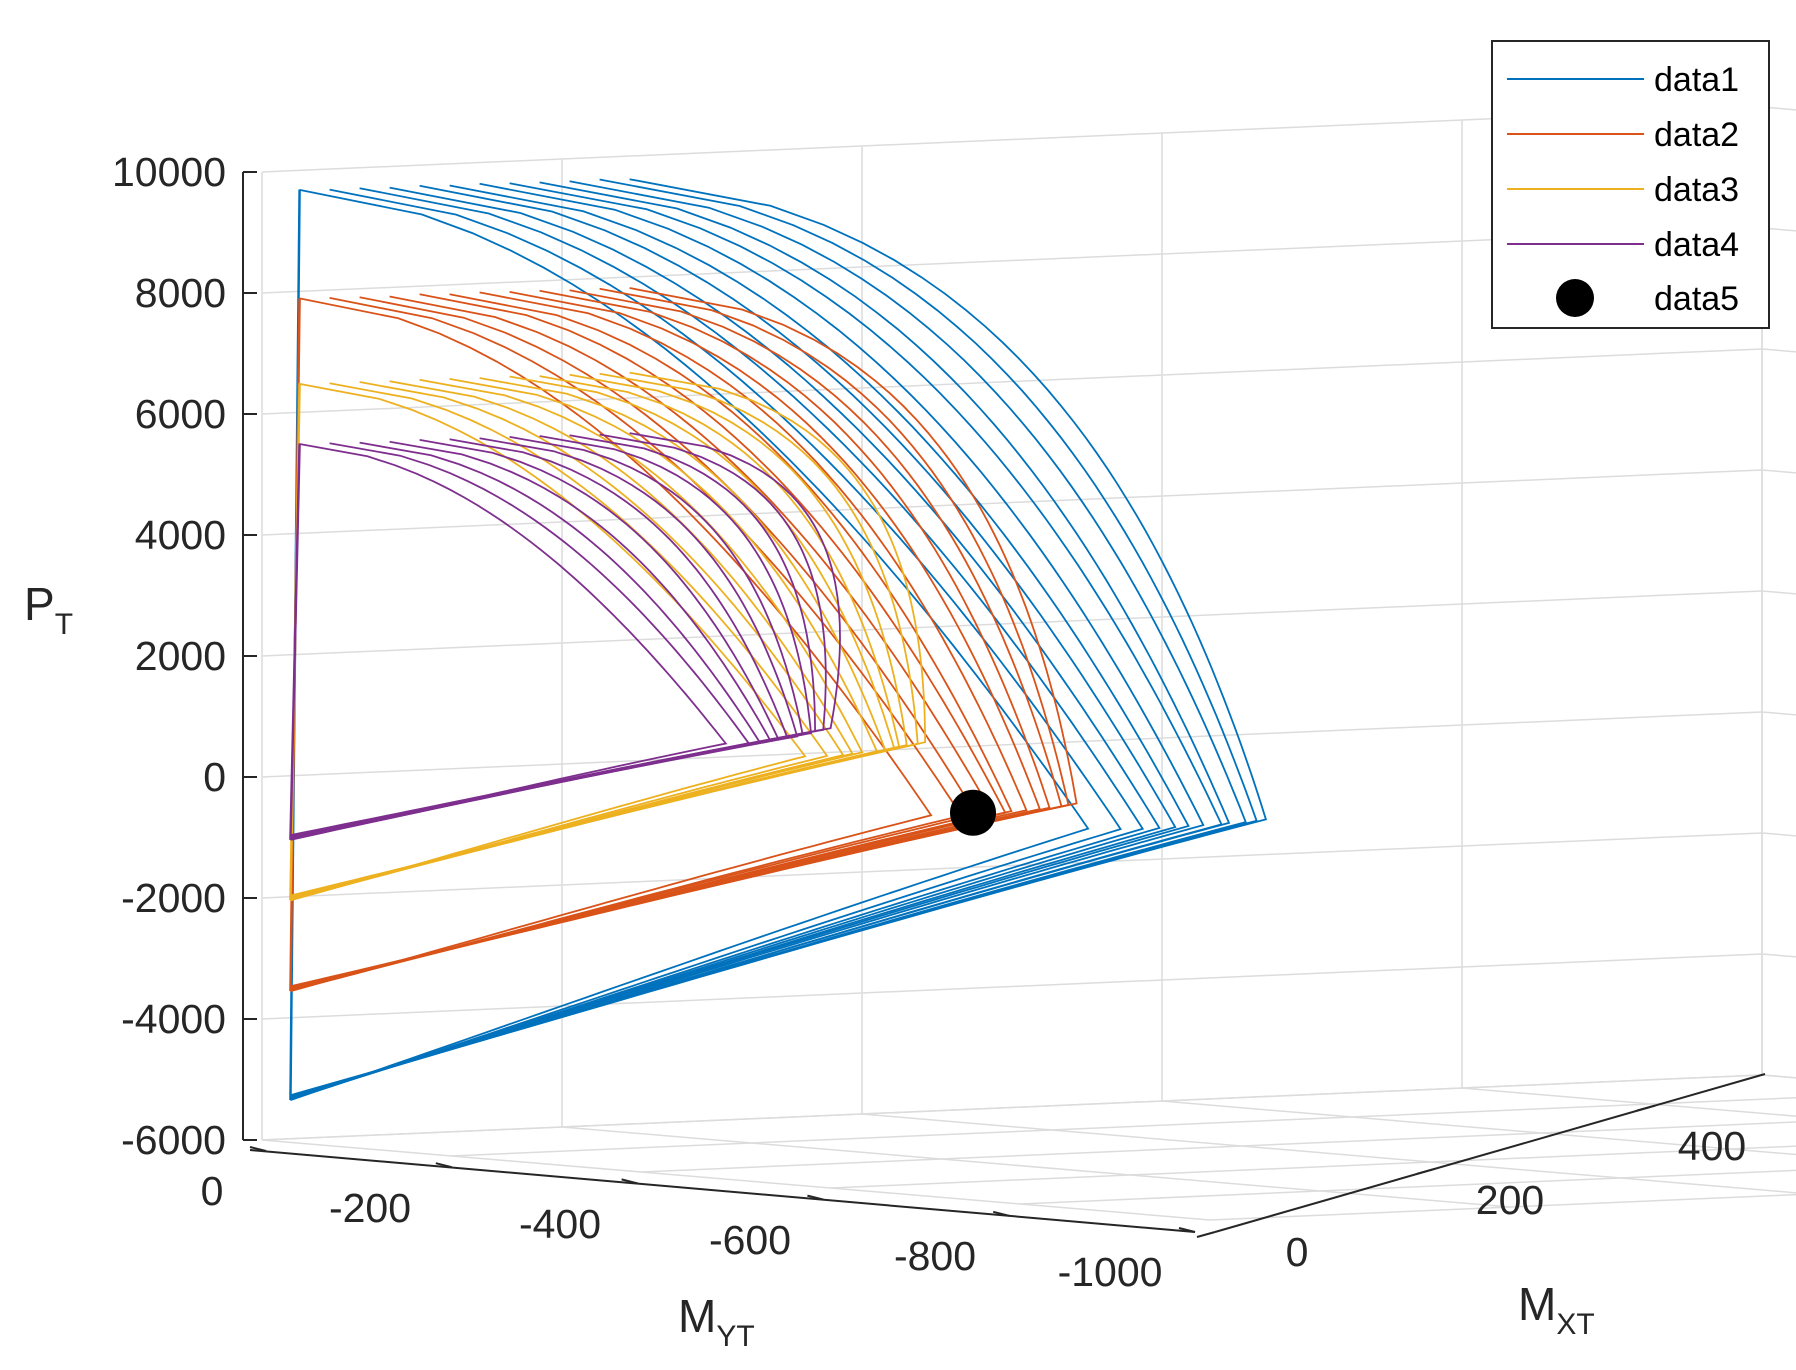 This screenshot has height=1370, width=1796. What do you see at coordinates (64, 624) in the screenshot?
I see `z-axis-label-sub: T` at bounding box center [64, 624].